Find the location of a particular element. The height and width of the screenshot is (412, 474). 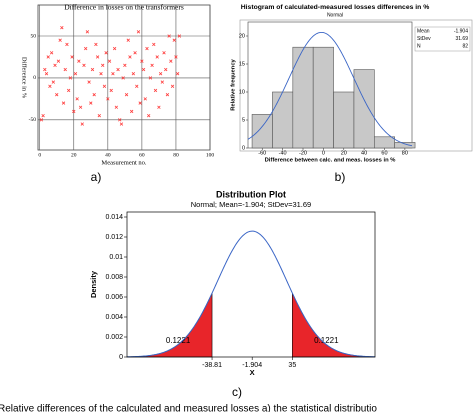

stats-value: 82 is located at coordinates (465, 46).